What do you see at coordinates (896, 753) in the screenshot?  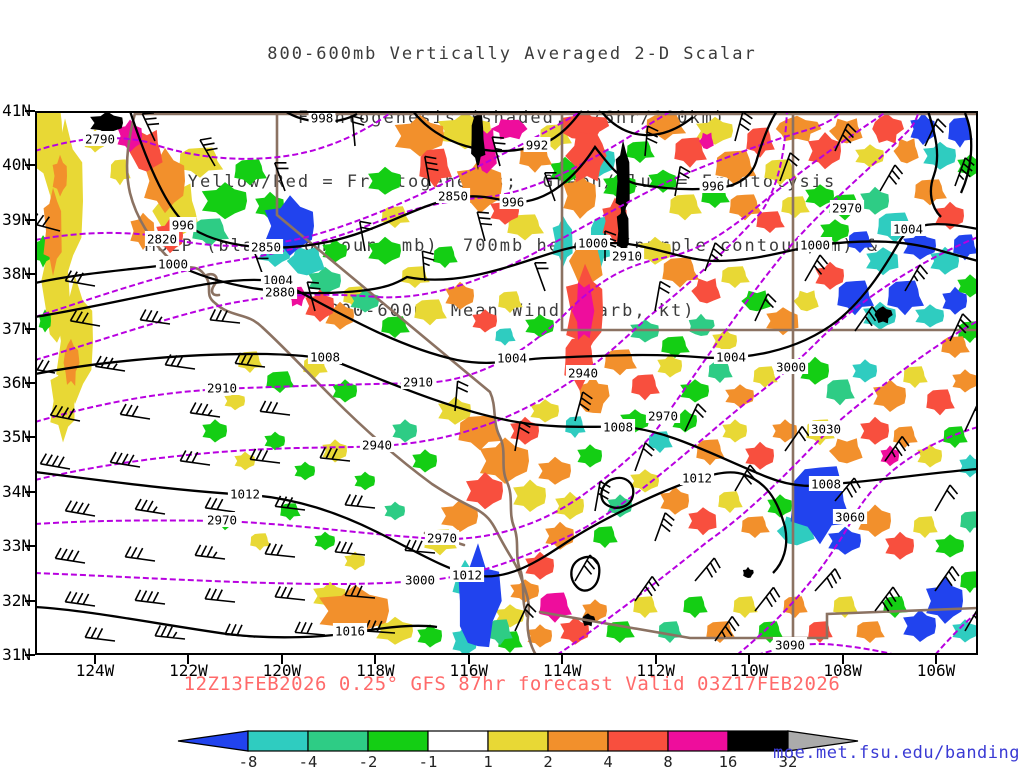 I see `source-link: moe.met.fsu.edu/banding` at bounding box center [896, 753].